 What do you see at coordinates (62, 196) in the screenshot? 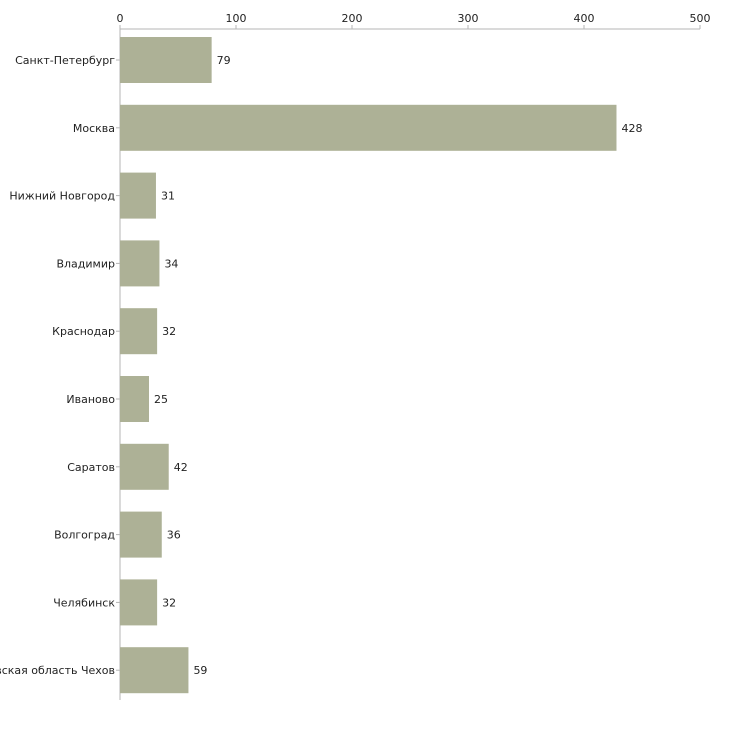
I see `category-label: Нижний Новгород` at bounding box center [62, 196].